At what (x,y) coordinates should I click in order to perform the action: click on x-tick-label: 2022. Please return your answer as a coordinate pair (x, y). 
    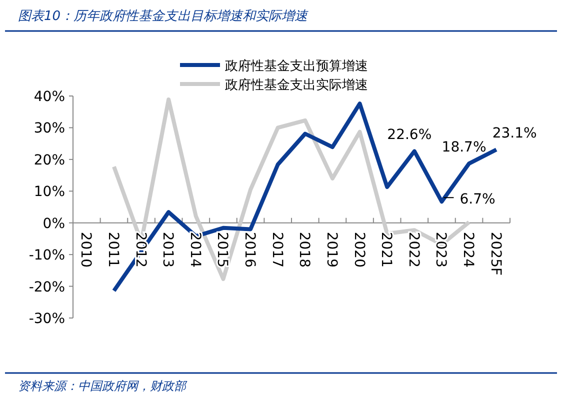
    Looking at the image, I should click on (413, 250).